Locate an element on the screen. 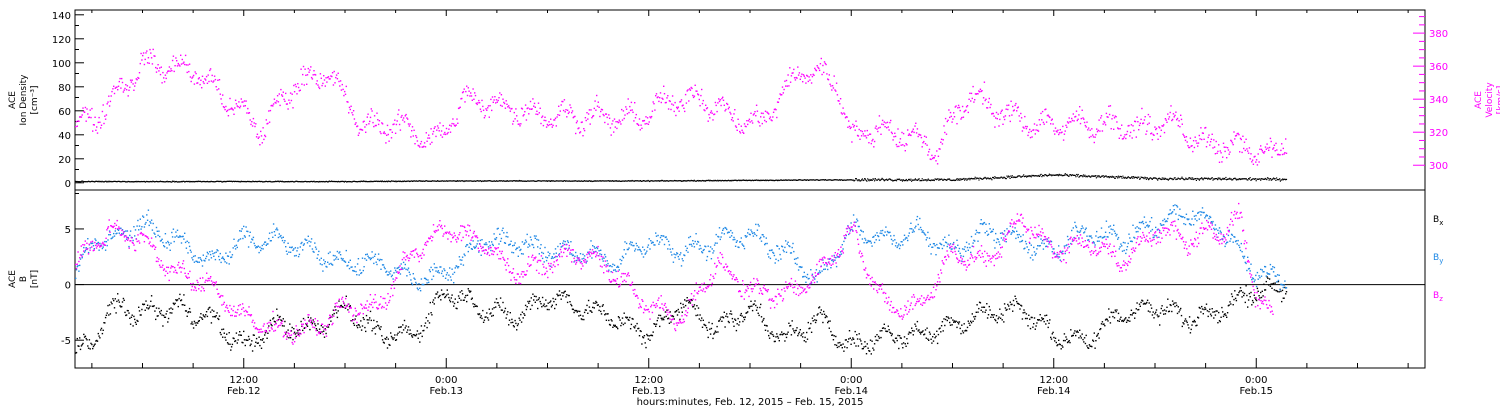  x-tick-date: Feb.15 is located at coordinates (1256, 391).